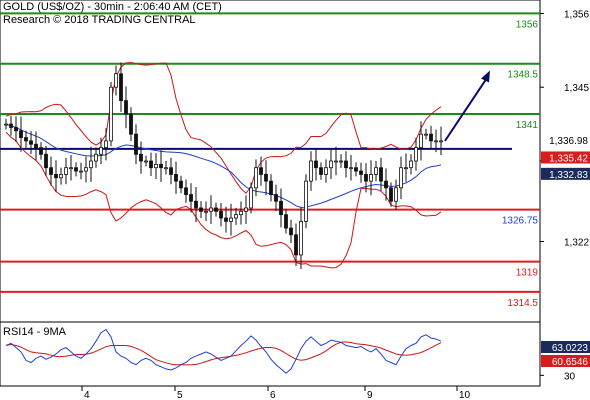 This screenshot has width=590, height=400. What do you see at coordinates (276, 393) in the screenshot?
I see `time-axis: 4 5 6 9 10` at bounding box center [276, 393].